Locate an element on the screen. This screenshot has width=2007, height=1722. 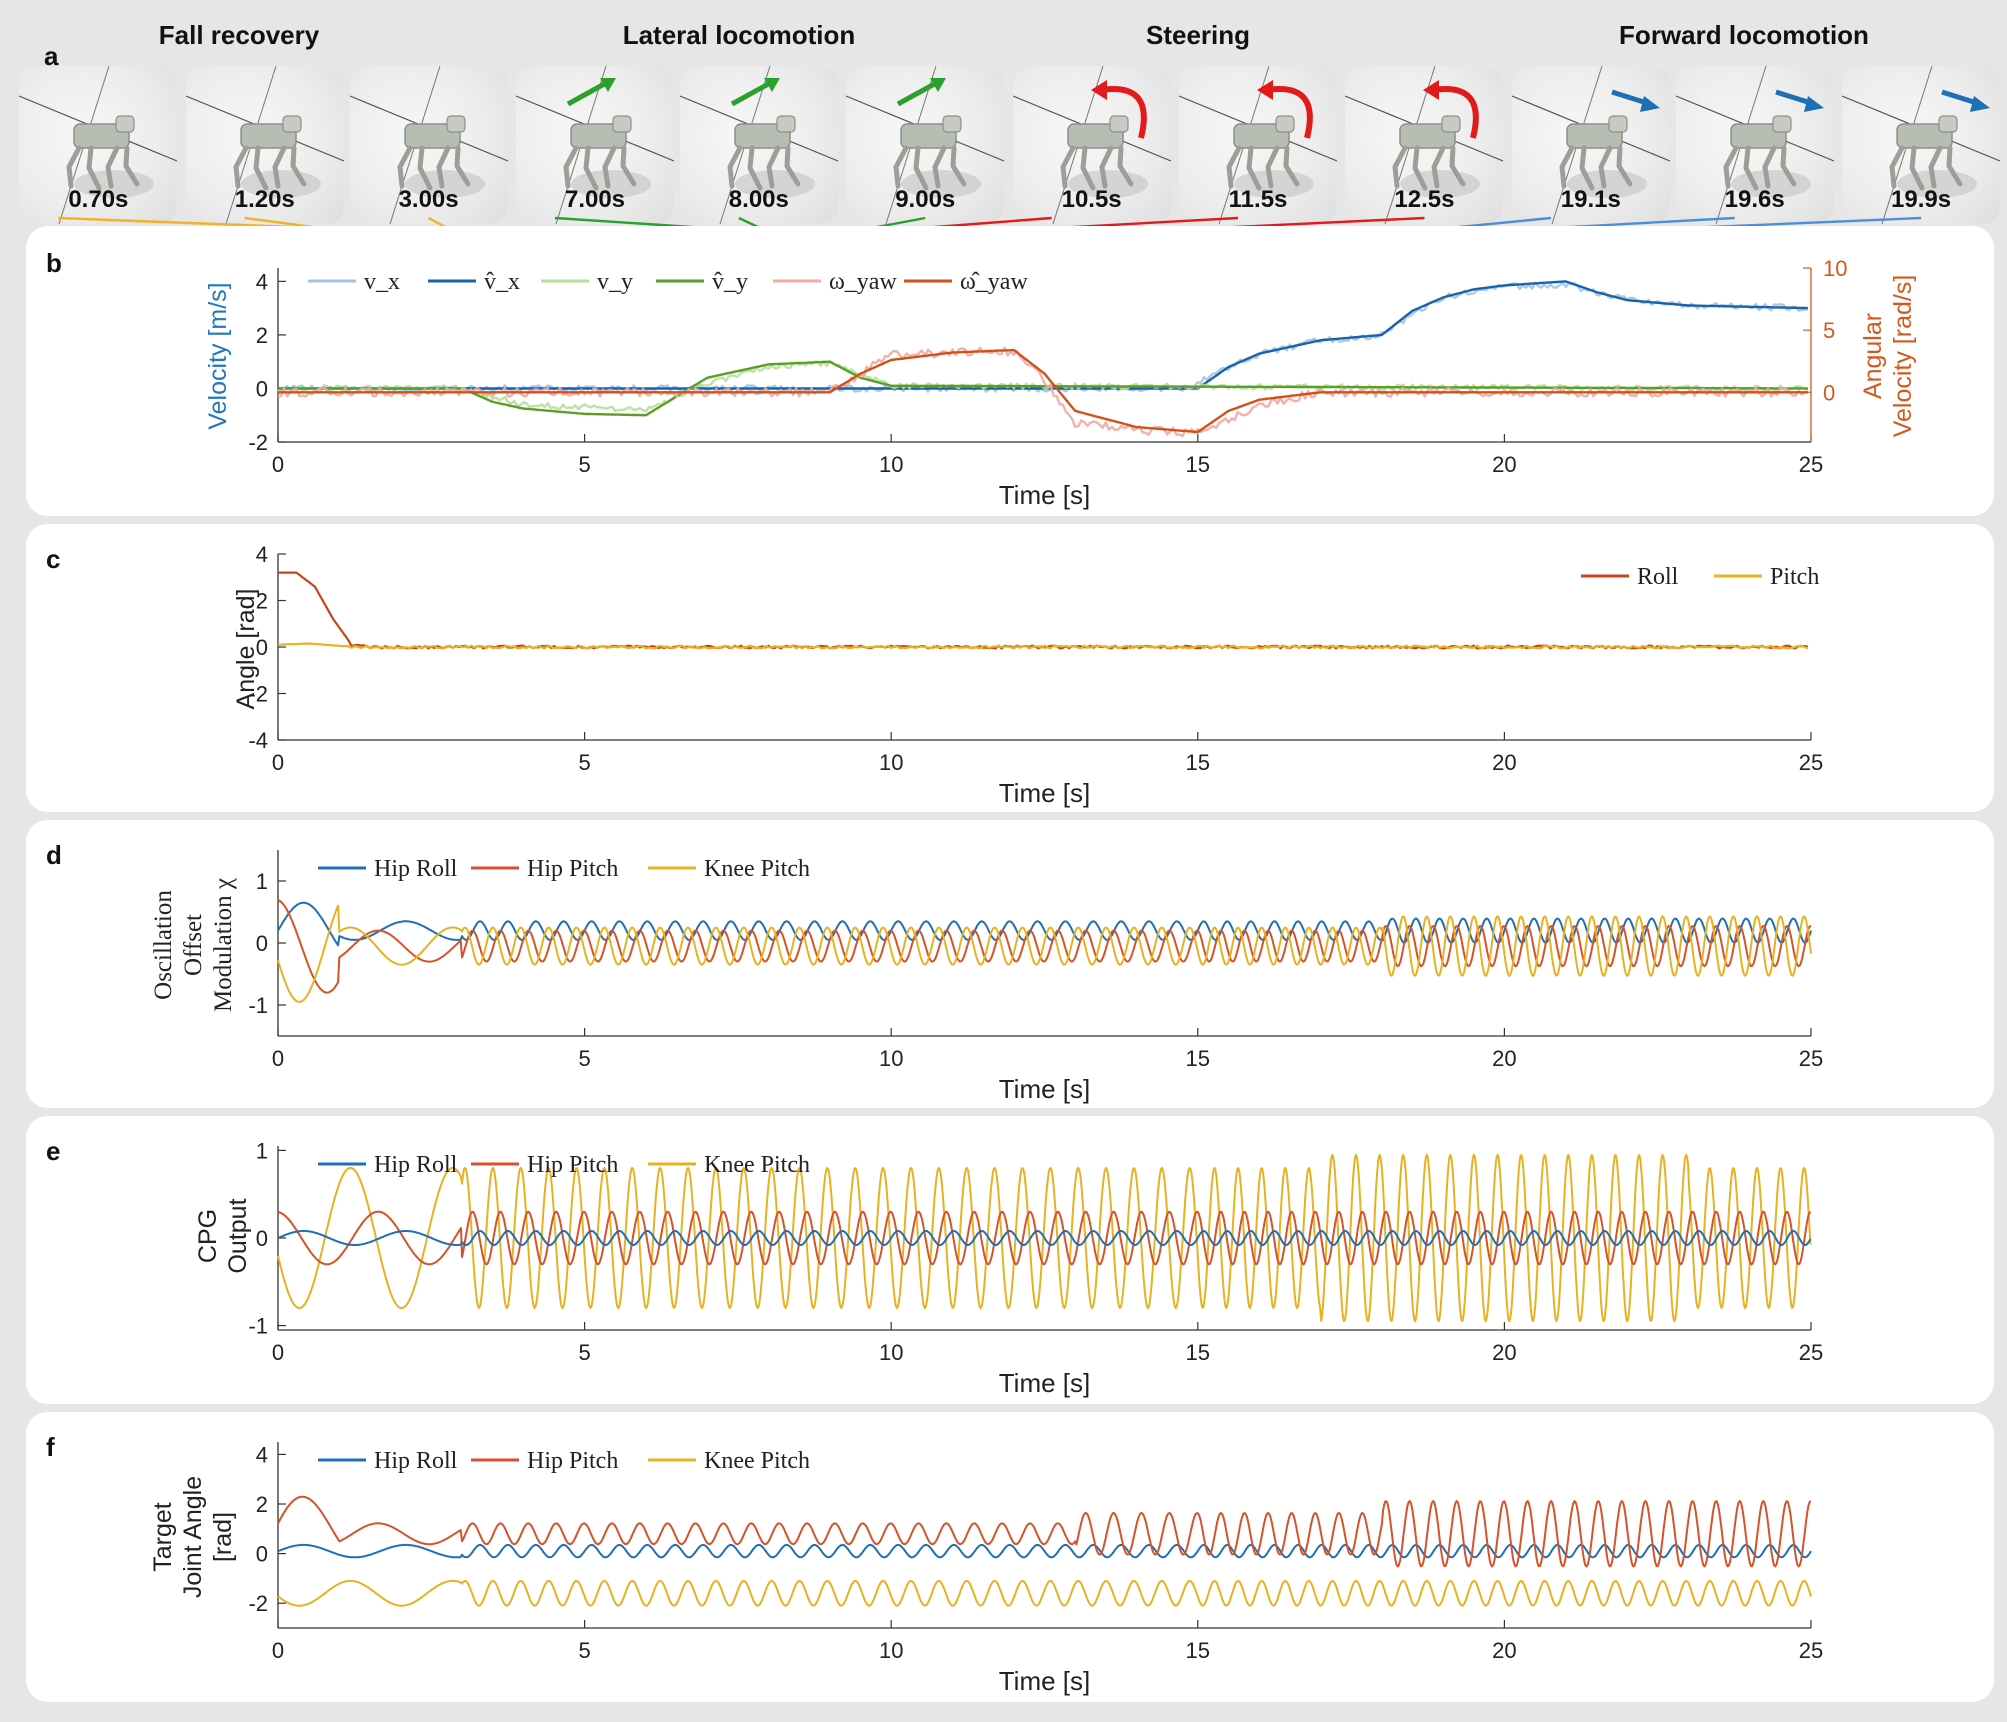
snapshot-0: 0.70s is located at coordinates (98, 145).